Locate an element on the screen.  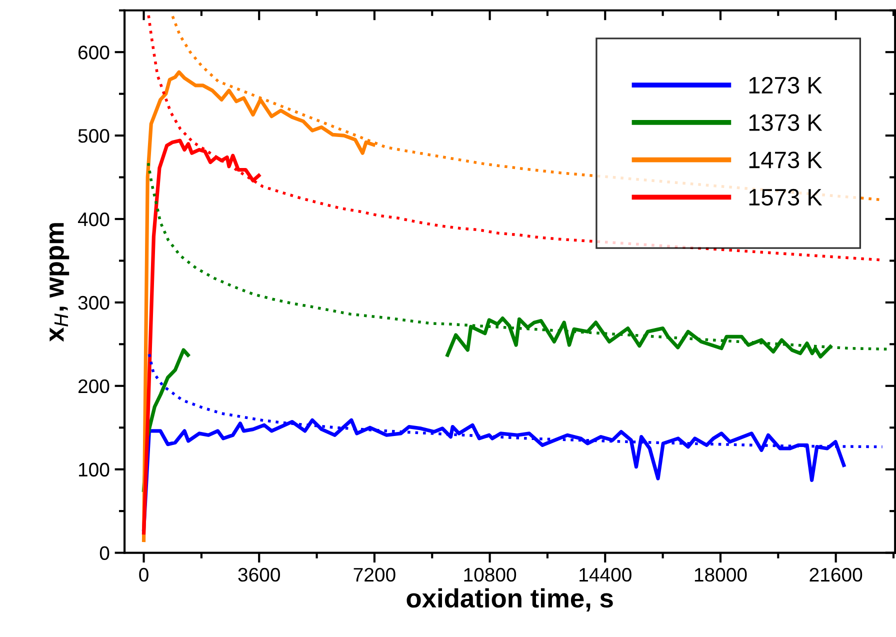
y-tick-label: 200 is located at coordinates (94, 386).